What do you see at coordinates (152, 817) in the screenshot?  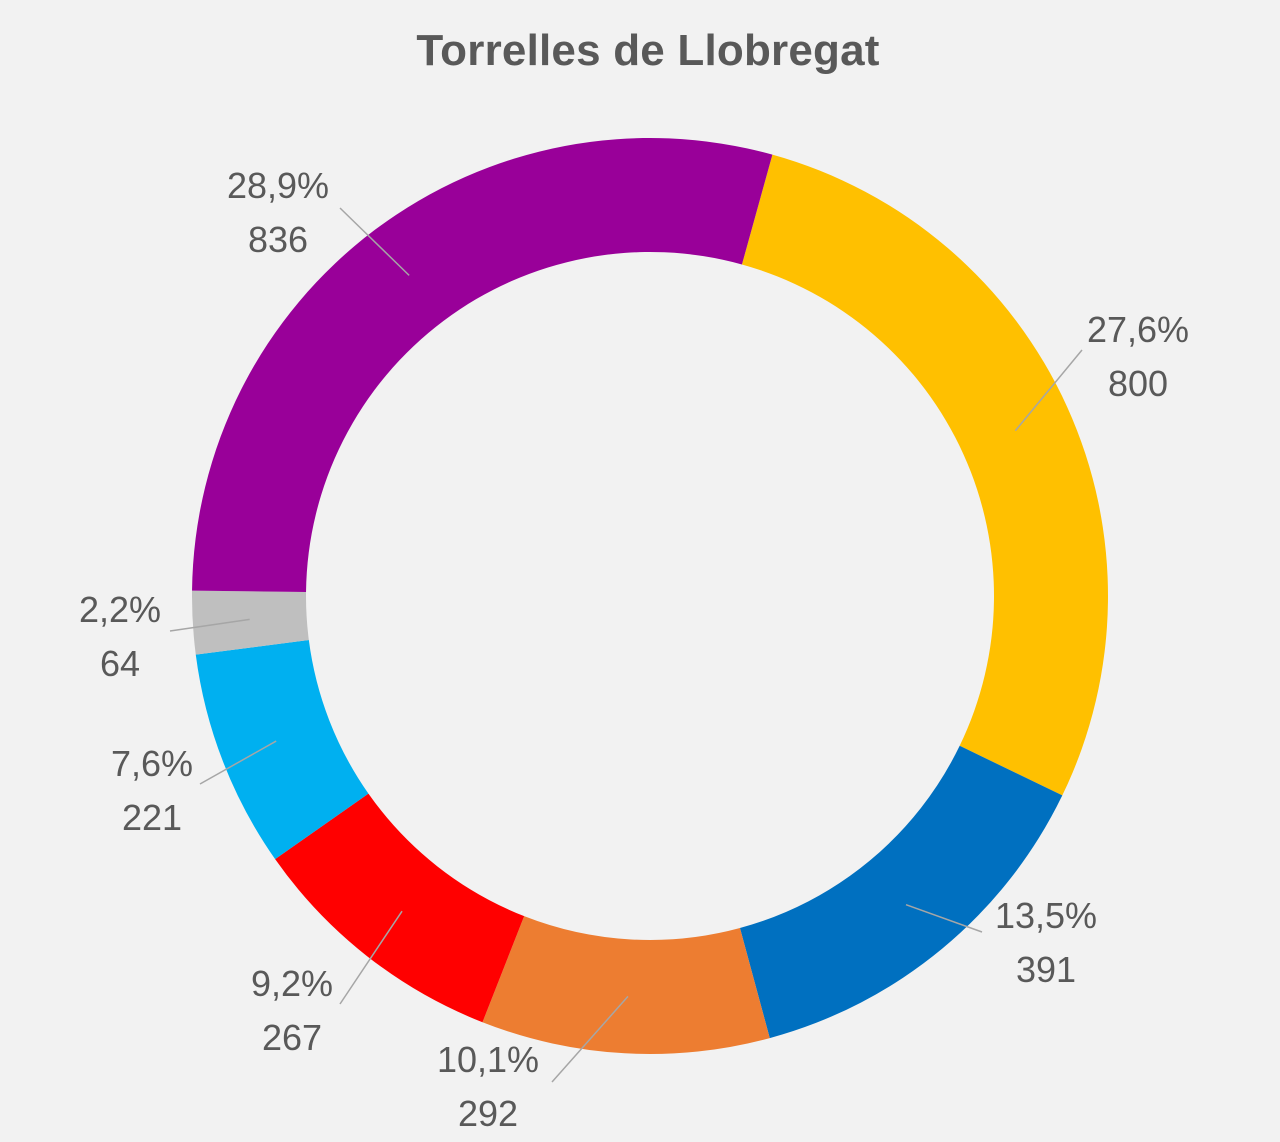 I see `value-label-4: 221` at bounding box center [152, 817].